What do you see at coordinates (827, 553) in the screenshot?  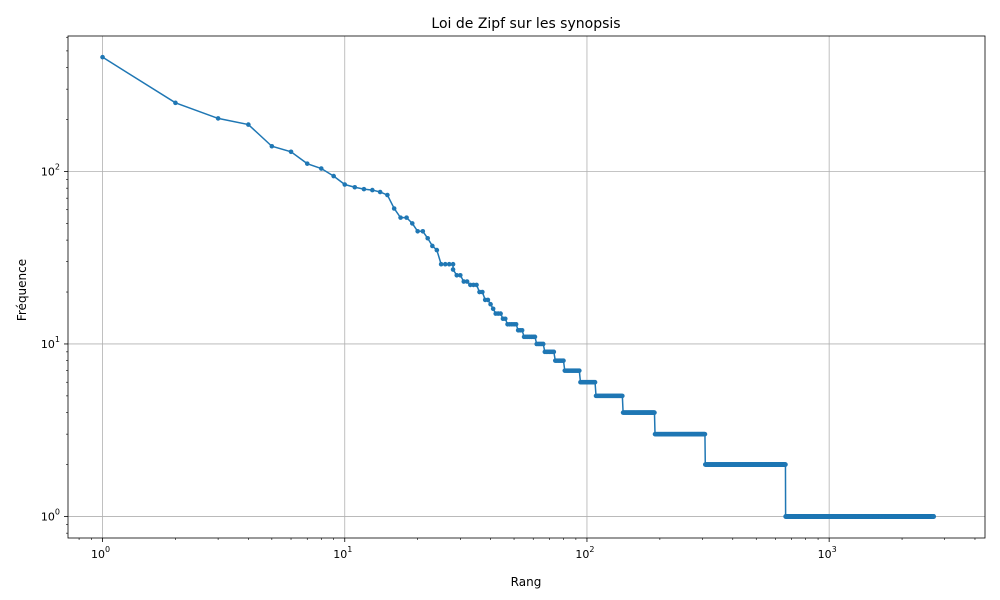 I see `x-tick-label: 10³` at bounding box center [827, 553].